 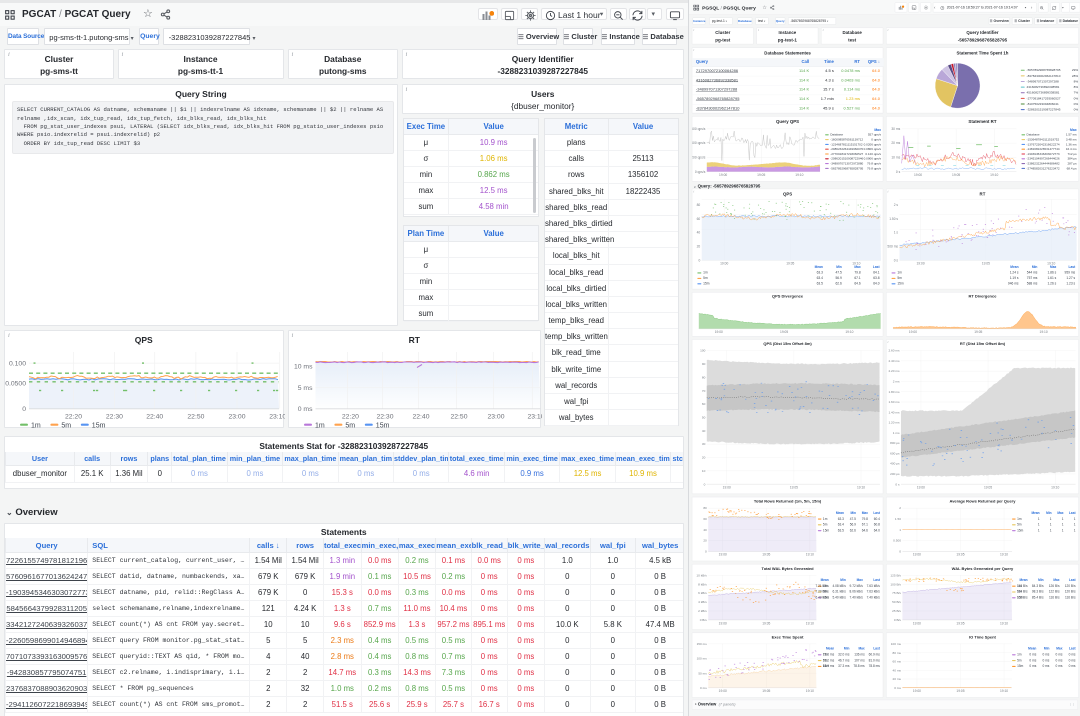 I want to click on svg-text: 557 qps/s, so click(x=875, y=135).